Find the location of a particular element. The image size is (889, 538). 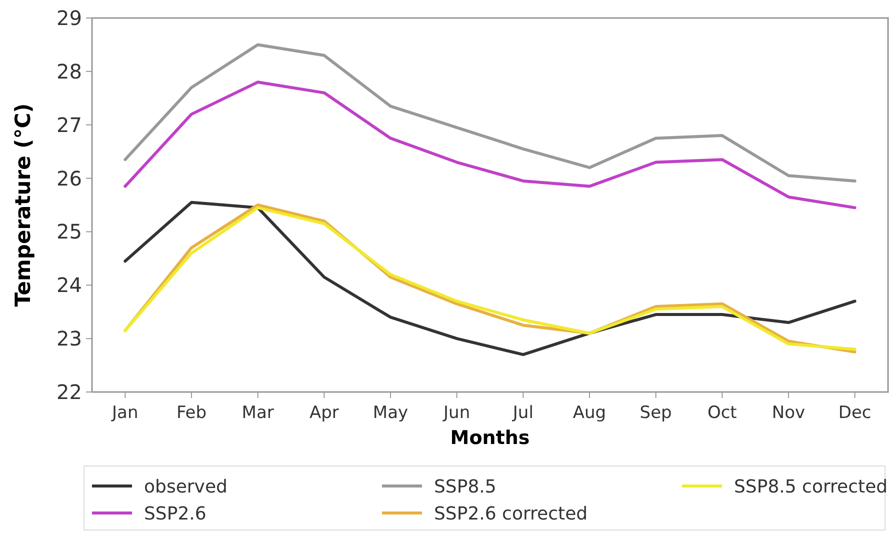

y-tick-label: 26 is located at coordinates (69, 178).